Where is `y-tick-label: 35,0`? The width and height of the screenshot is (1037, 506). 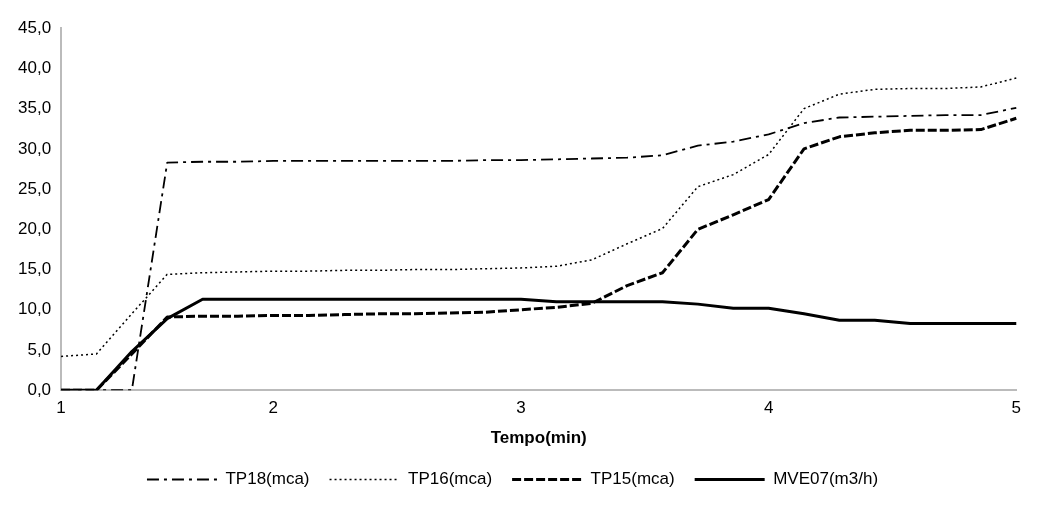 y-tick-label: 35,0 is located at coordinates (34, 108).